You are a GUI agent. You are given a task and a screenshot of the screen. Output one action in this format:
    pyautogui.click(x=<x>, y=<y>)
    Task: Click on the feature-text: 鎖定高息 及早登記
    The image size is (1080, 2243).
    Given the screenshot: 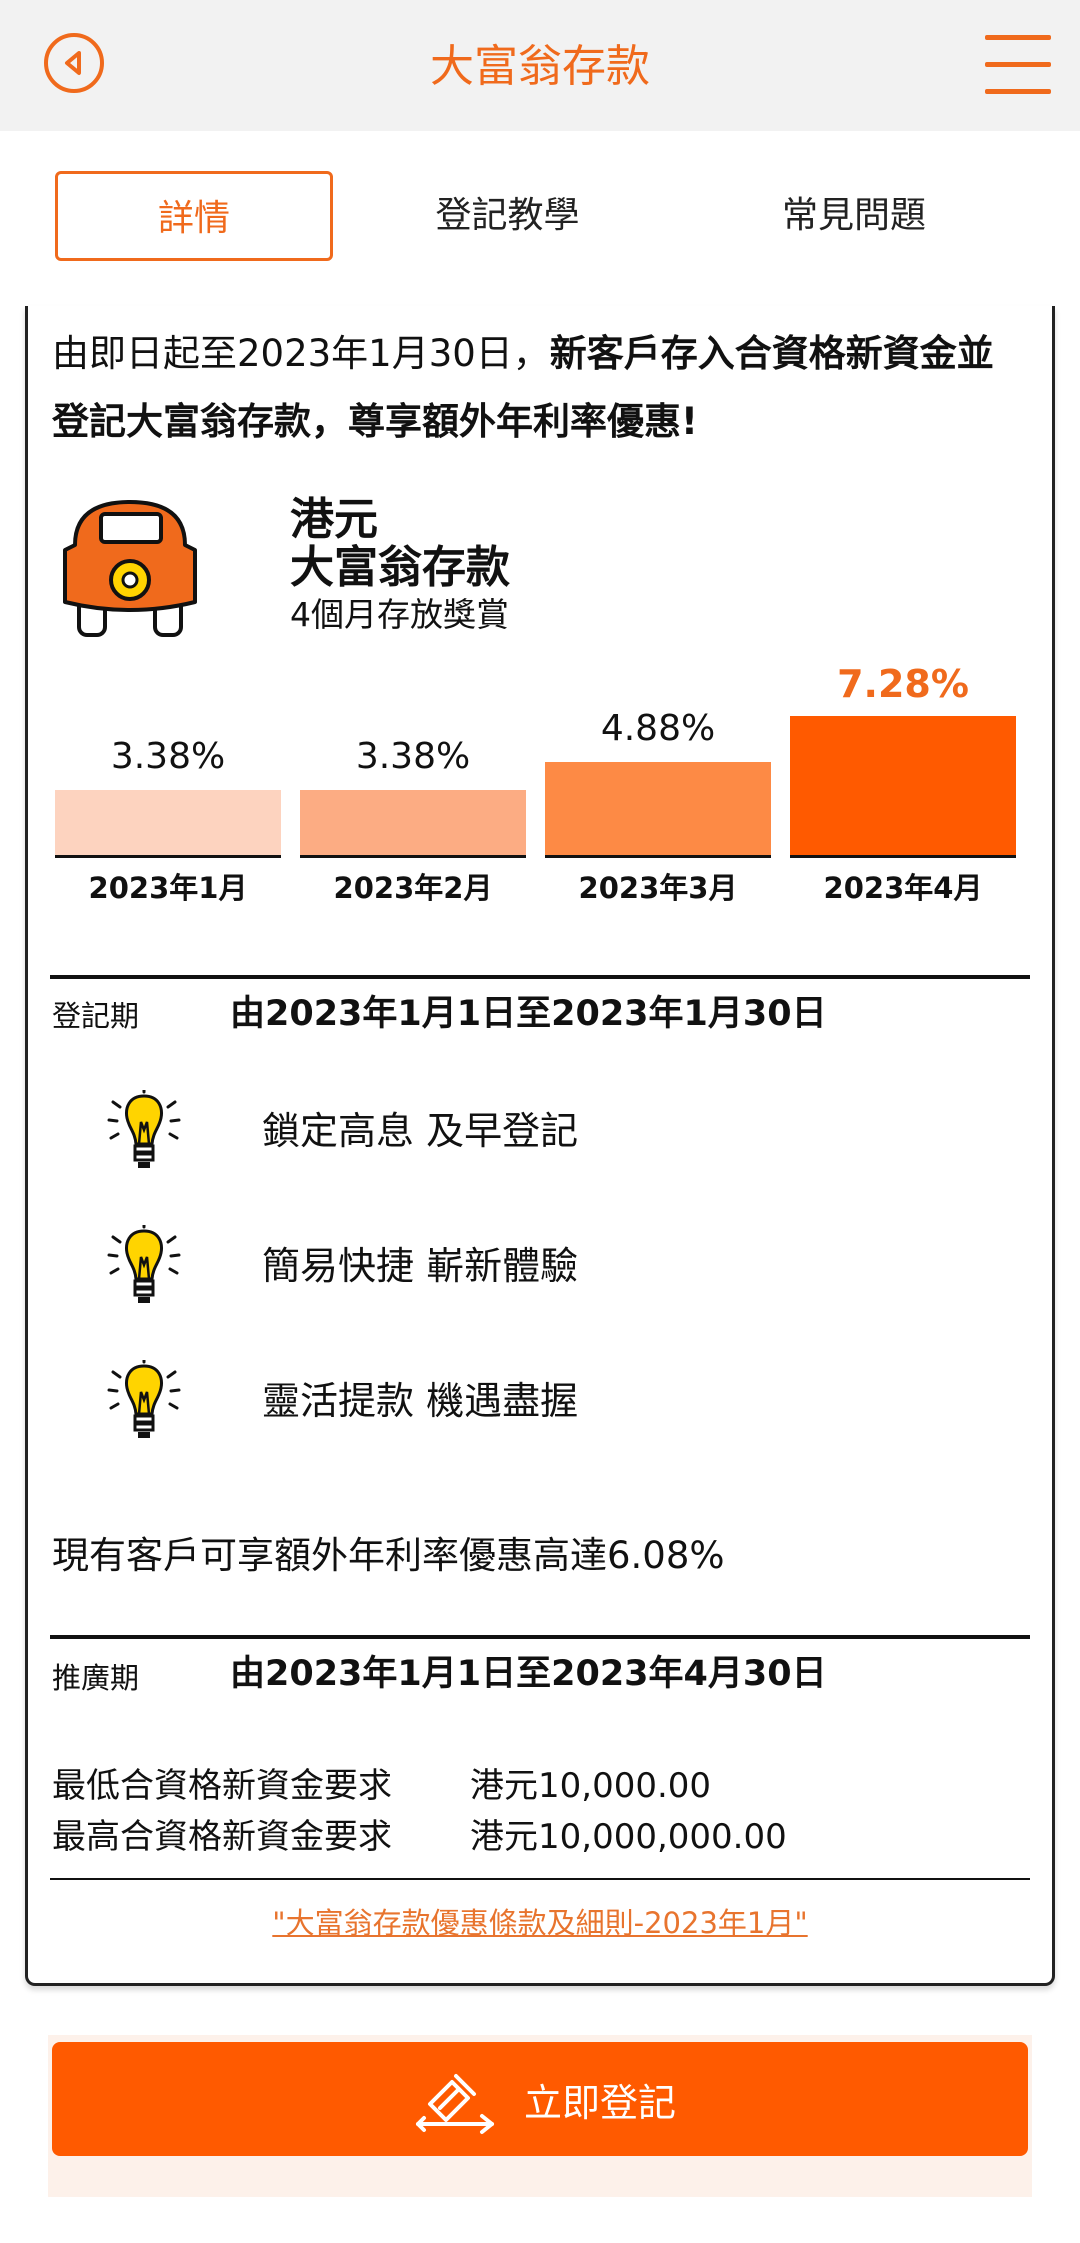 What is the action you would take?
    pyautogui.click(x=420, y=1131)
    